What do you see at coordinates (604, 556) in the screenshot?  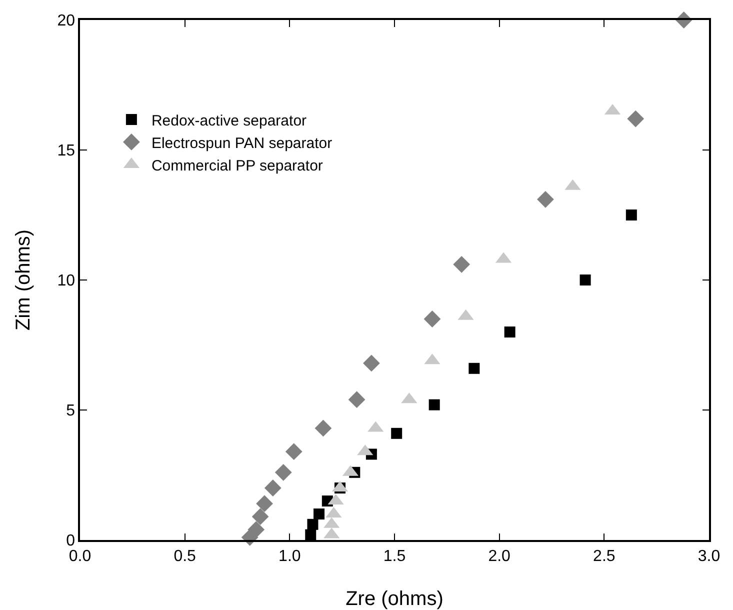 I see `x-tick-label: 2.5` at bounding box center [604, 556].